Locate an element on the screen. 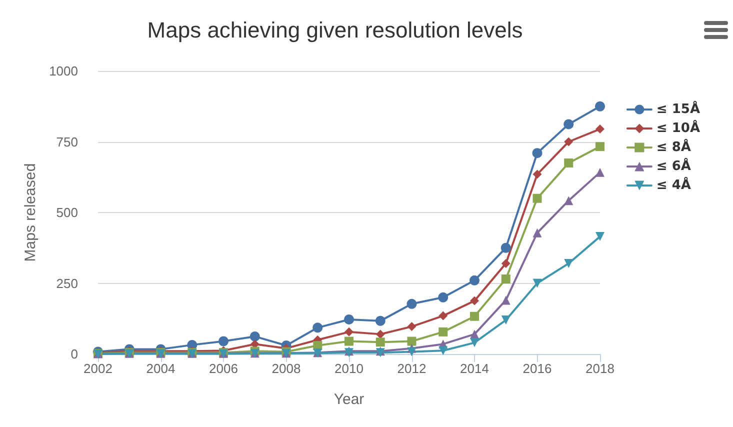 This screenshot has width=733, height=427. y-tick-label: 500 is located at coordinates (67, 212).